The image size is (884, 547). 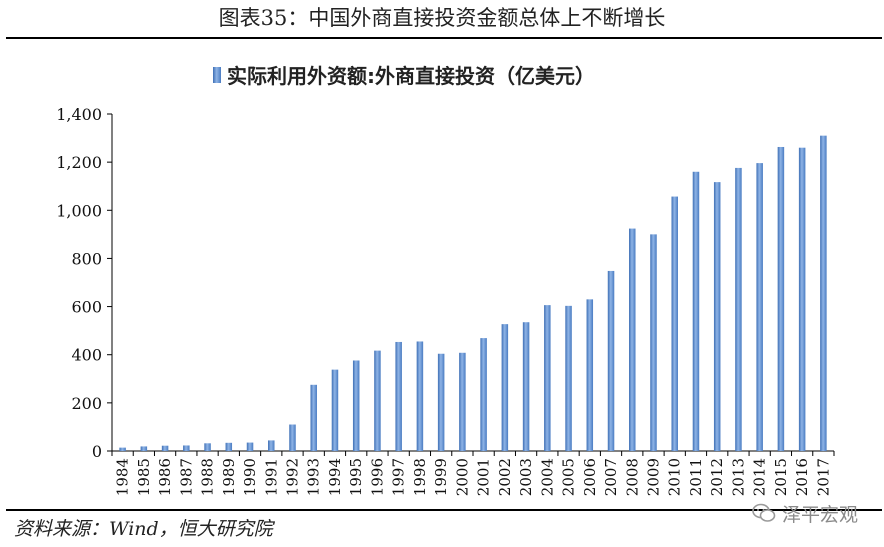 I want to click on y-tick-label: 800, so click(x=86, y=258).